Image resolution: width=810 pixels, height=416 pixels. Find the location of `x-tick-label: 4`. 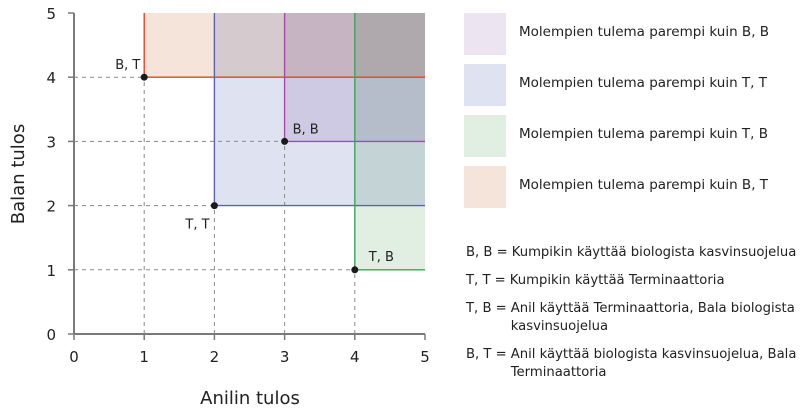

x-tick-label: 4 is located at coordinates (355, 357).